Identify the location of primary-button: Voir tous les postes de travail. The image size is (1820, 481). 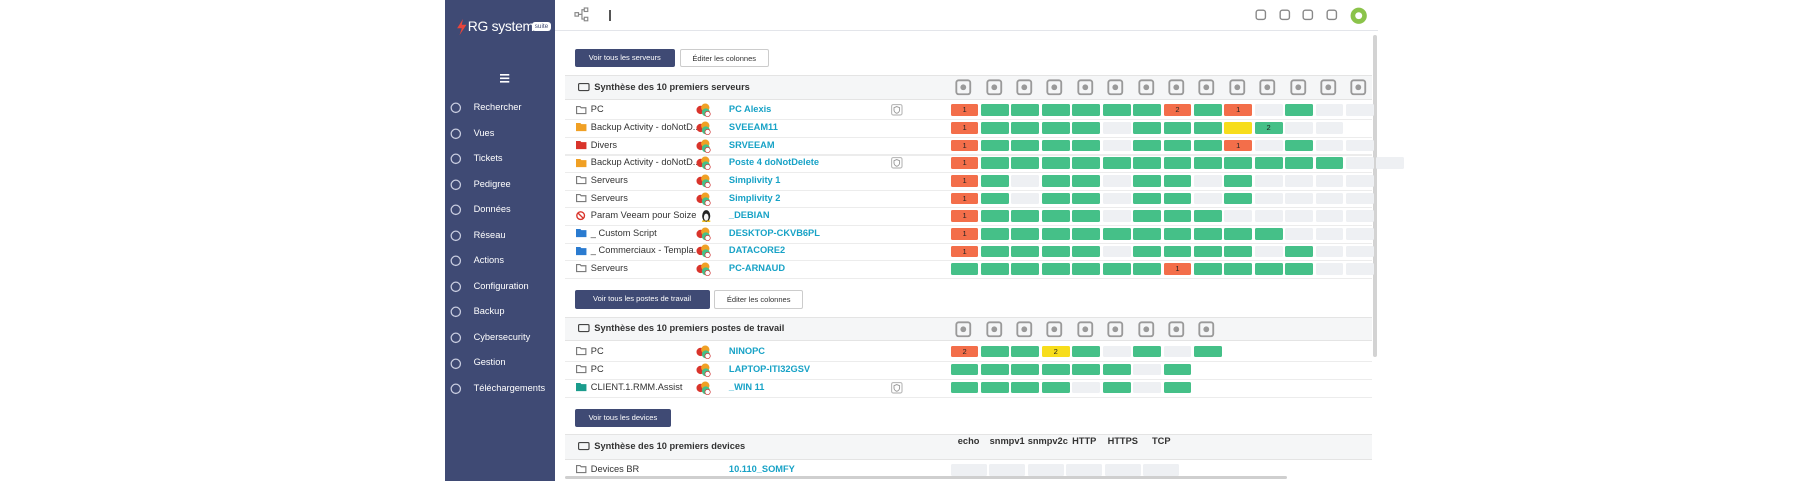
(642, 299).